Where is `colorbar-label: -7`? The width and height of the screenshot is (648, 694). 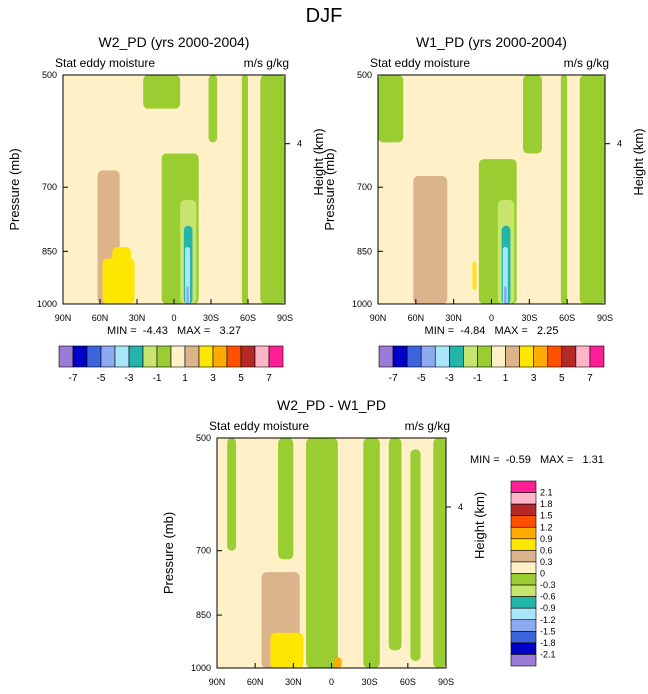 colorbar-label: -7 is located at coordinates (393, 378).